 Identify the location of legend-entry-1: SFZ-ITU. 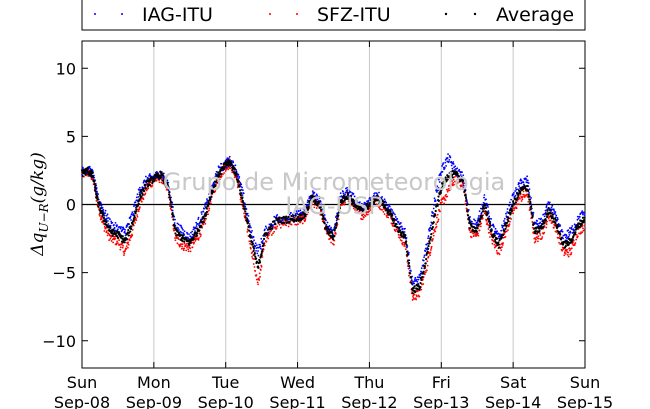
(330, 15).